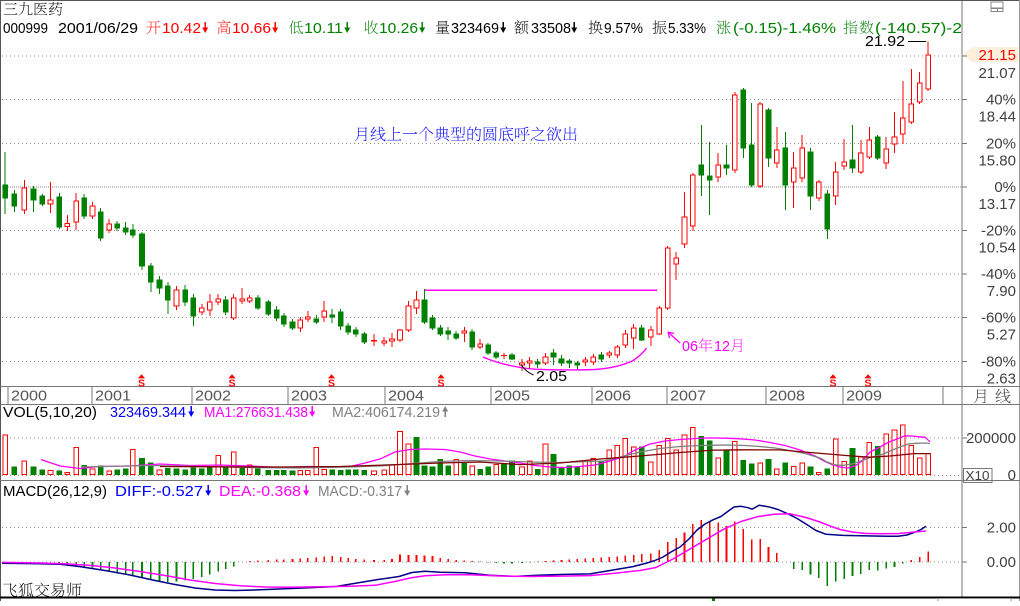 The width and height of the screenshot is (1020, 606). What do you see at coordinates (688, 396) in the screenshot?
I see `svg-text: 2007` at bounding box center [688, 396].